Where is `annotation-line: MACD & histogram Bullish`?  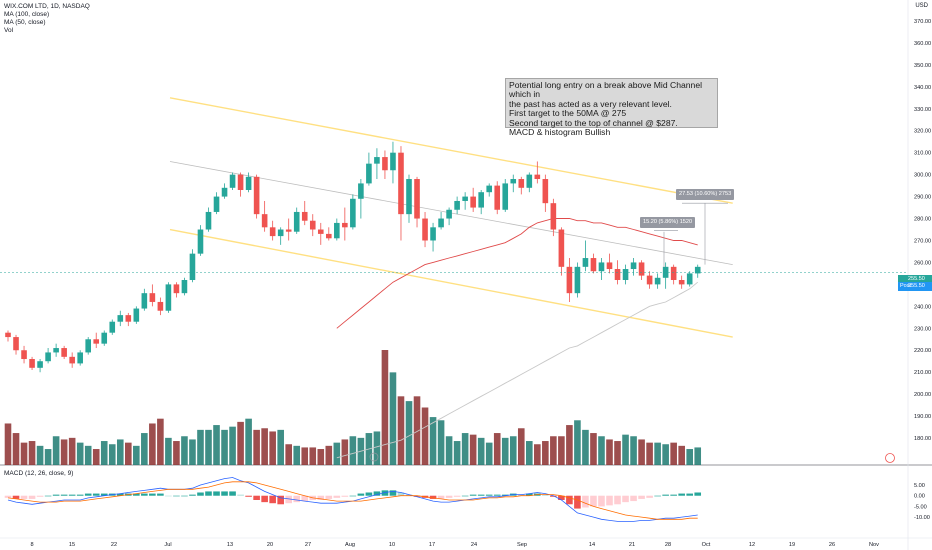 annotation-line: MACD & histogram Bullish is located at coordinates (560, 132).